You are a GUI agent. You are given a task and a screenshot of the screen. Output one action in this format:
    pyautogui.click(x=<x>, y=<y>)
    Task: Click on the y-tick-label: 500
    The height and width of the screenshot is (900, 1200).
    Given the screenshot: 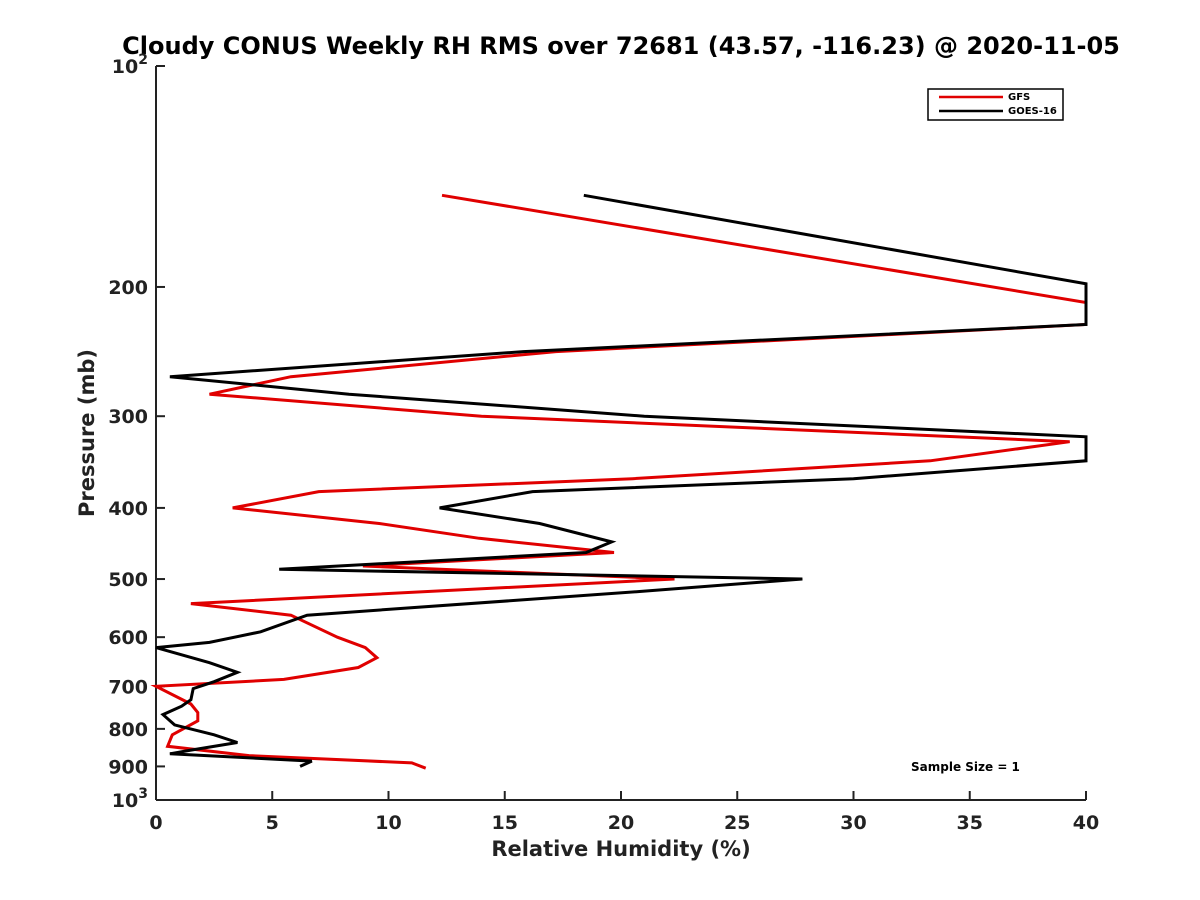 What is the action you would take?
    pyautogui.click(x=128, y=580)
    